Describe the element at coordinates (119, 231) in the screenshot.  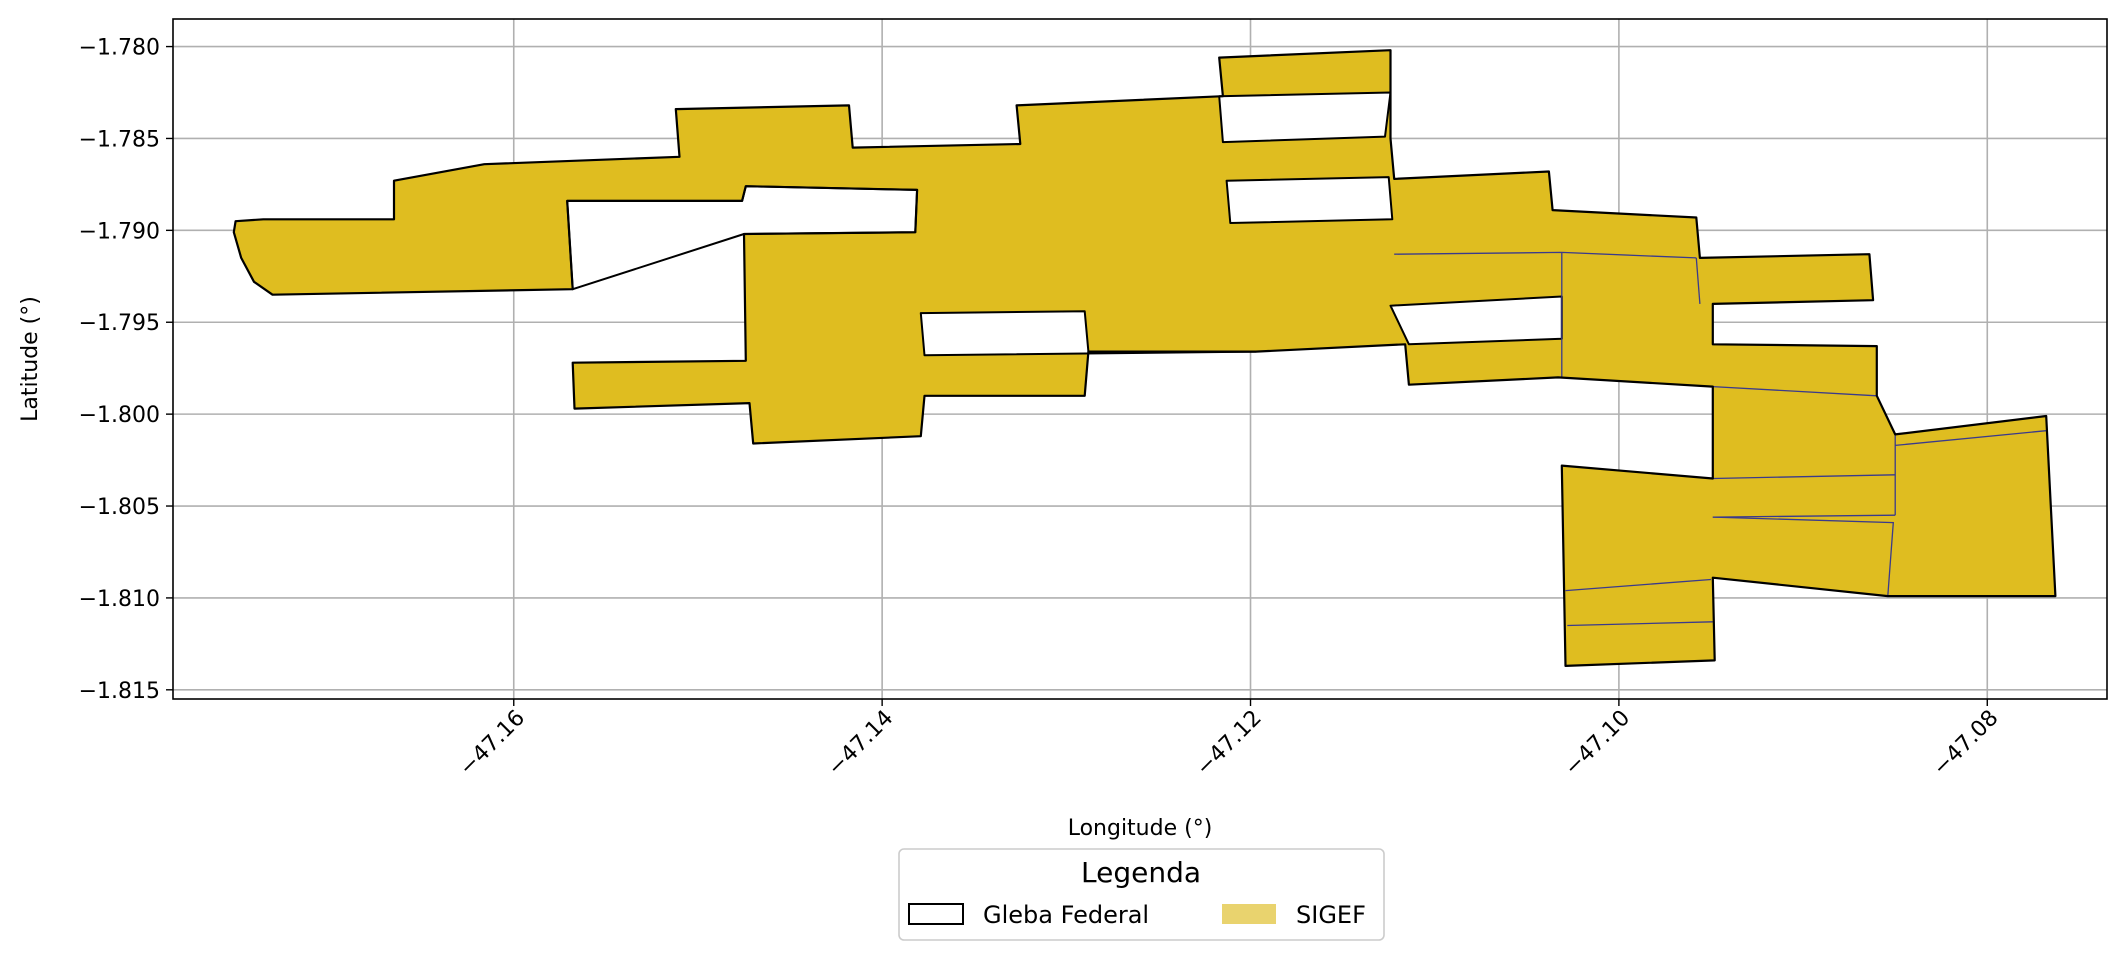
I see `y-tick-label: −1.790` at that location.